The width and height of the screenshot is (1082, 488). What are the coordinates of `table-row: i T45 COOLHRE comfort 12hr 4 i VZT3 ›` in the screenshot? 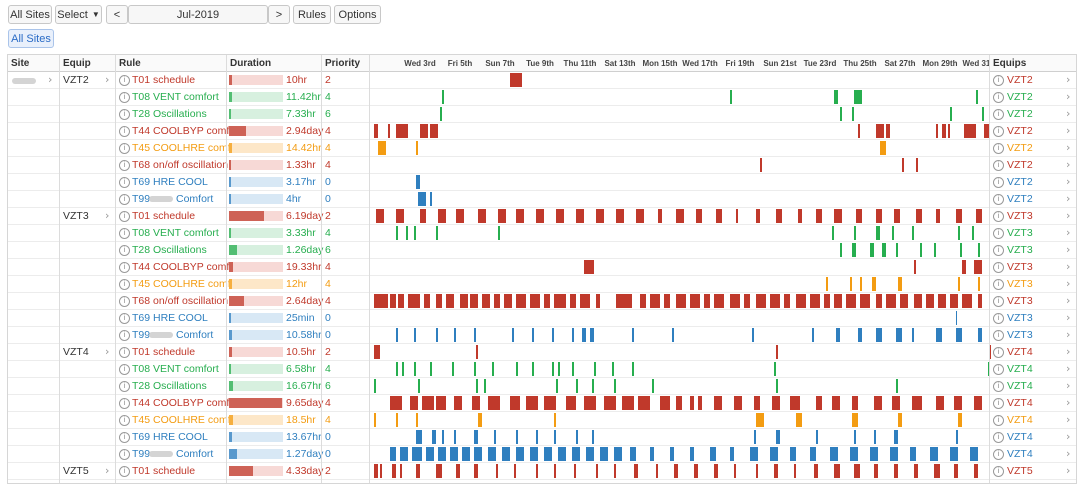 It's located at (542, 284).